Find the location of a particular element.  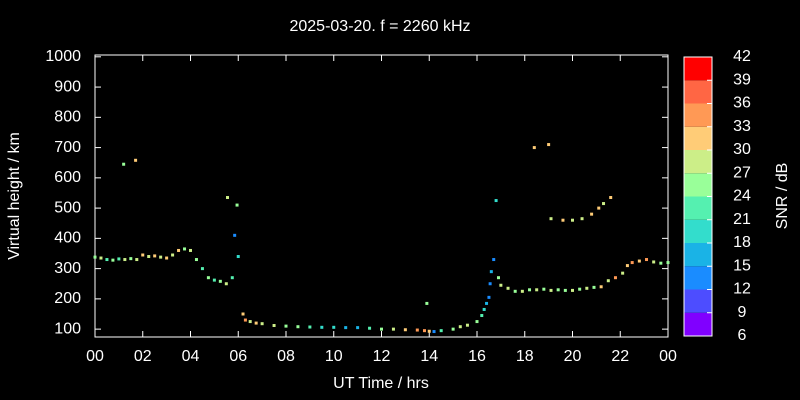

y-tick-label: 100 is located at coordinates (67, 328).